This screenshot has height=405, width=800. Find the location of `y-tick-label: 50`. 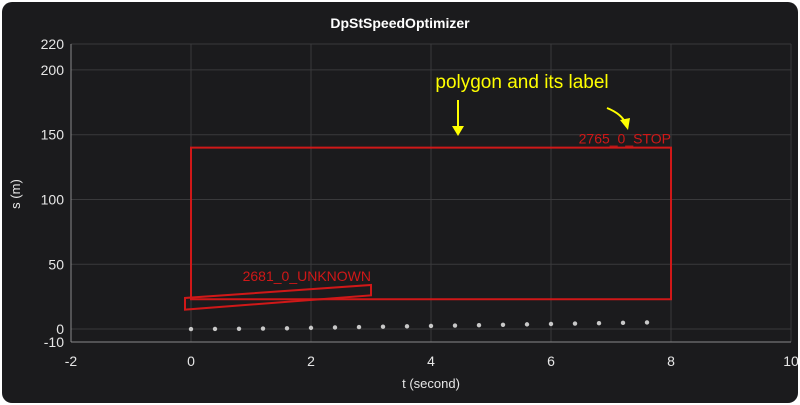

y-tick-label: 50 is located at coordinates (56, 264).